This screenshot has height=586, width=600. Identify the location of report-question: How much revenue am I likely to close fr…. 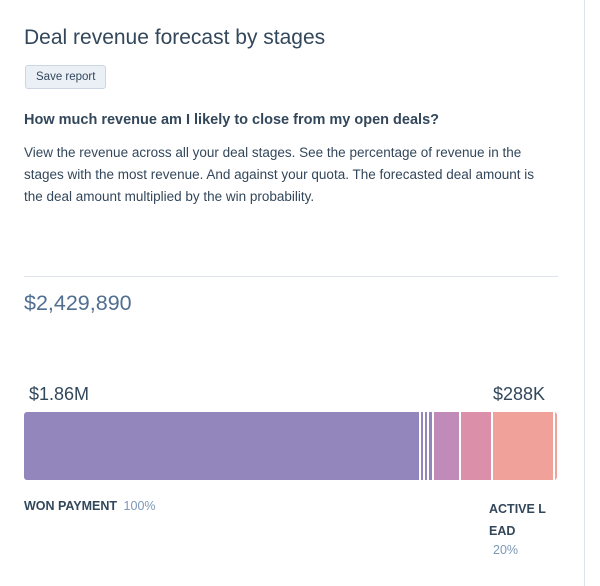
(231, 120).